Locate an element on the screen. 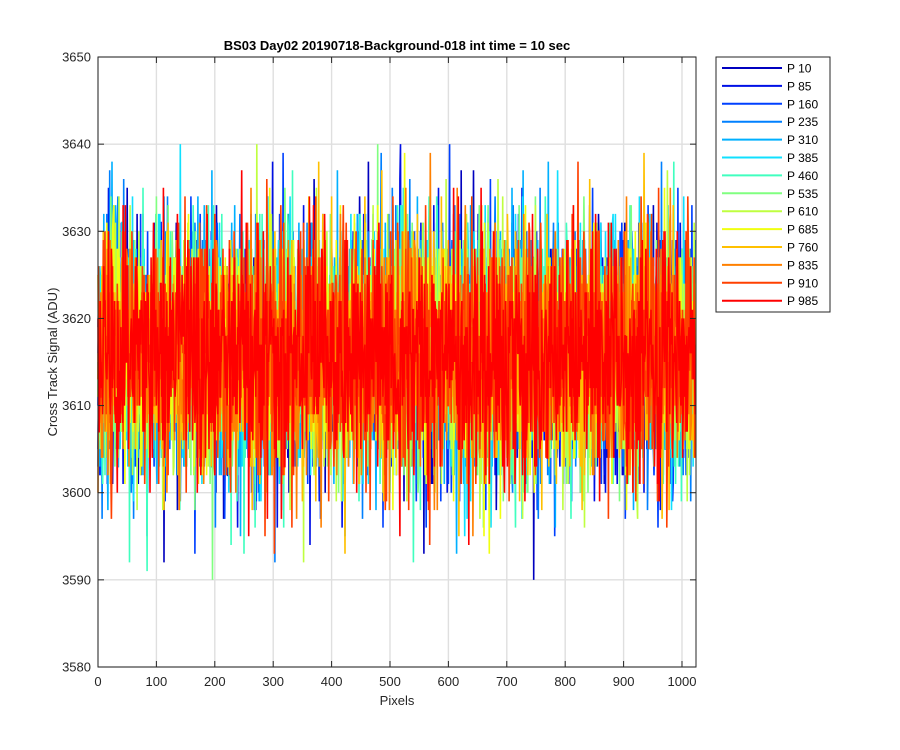 This screenshot has width=900, height=750. x-tick-label: 900 is located at coordinates (624, 681).